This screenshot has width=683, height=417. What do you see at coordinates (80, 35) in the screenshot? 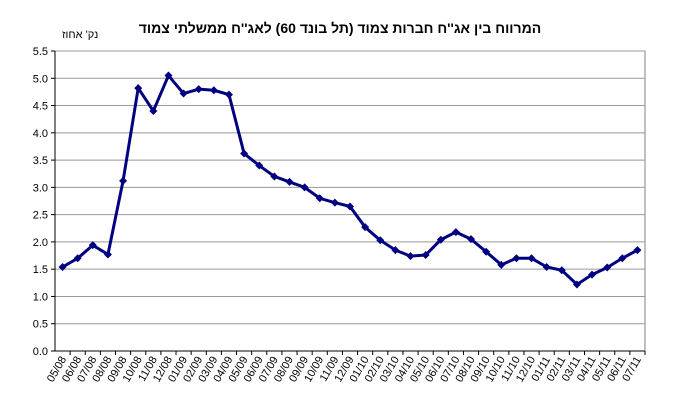
I see `y-axis-label: נק' אחוז` at bounding box center [80, 35].